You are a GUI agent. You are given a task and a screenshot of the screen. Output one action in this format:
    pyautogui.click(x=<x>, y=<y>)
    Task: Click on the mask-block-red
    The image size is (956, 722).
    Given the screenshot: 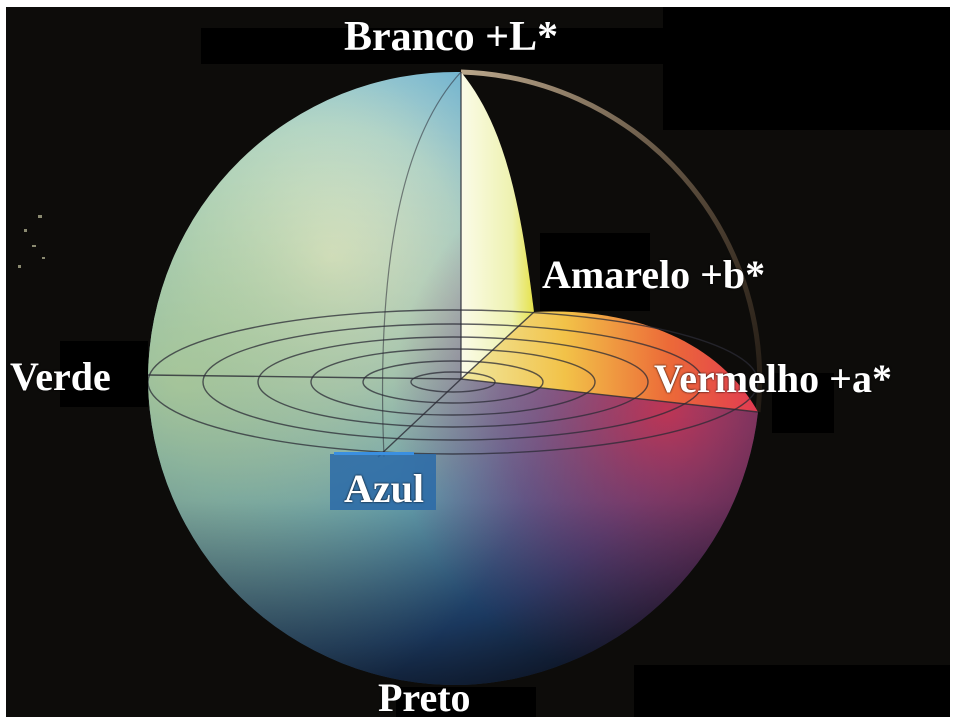 What is the action you would take?
    pyautogui.click(x=803, y=403)
    